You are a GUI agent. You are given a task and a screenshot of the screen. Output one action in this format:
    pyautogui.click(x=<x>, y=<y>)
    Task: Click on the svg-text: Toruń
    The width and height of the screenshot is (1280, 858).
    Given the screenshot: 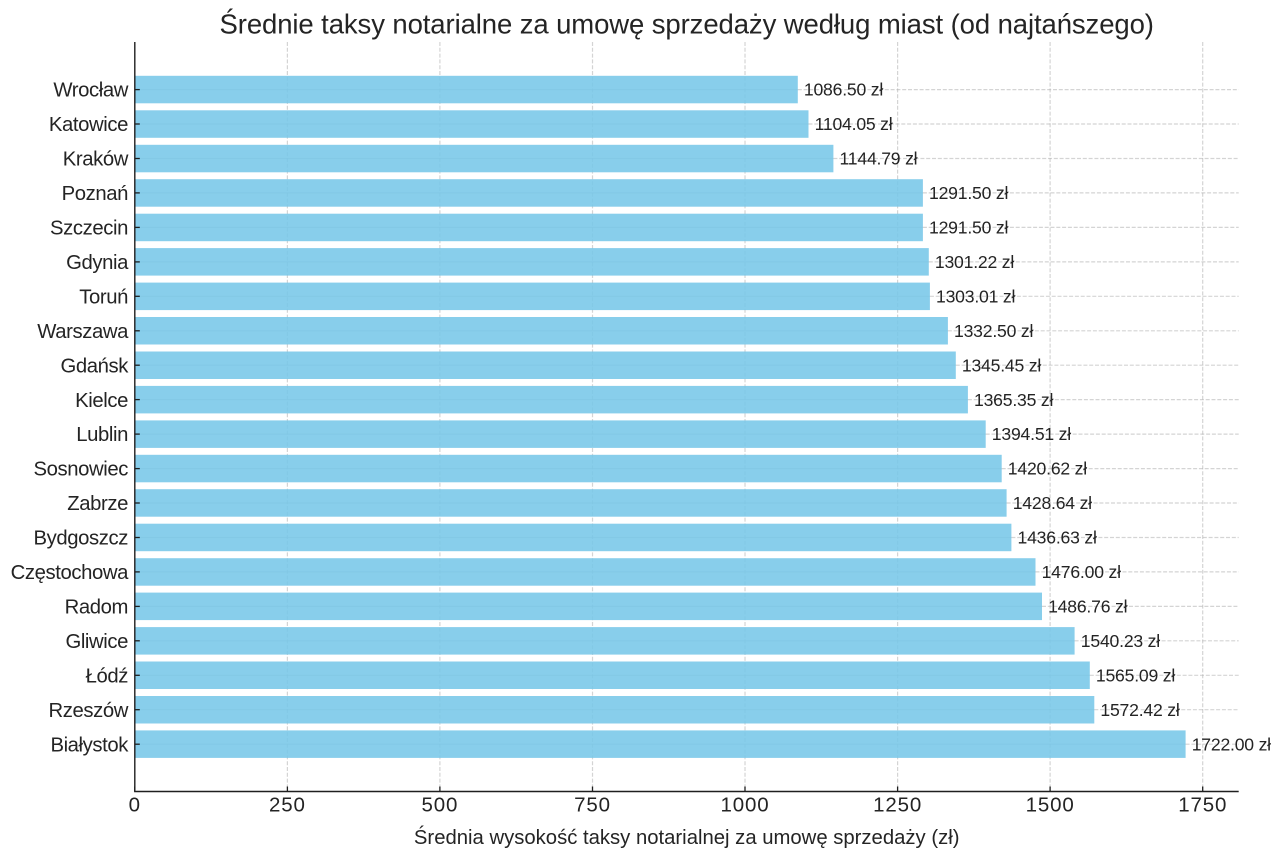 What is the action you would take?
    pyautogui.click(x=103, y=297)
    